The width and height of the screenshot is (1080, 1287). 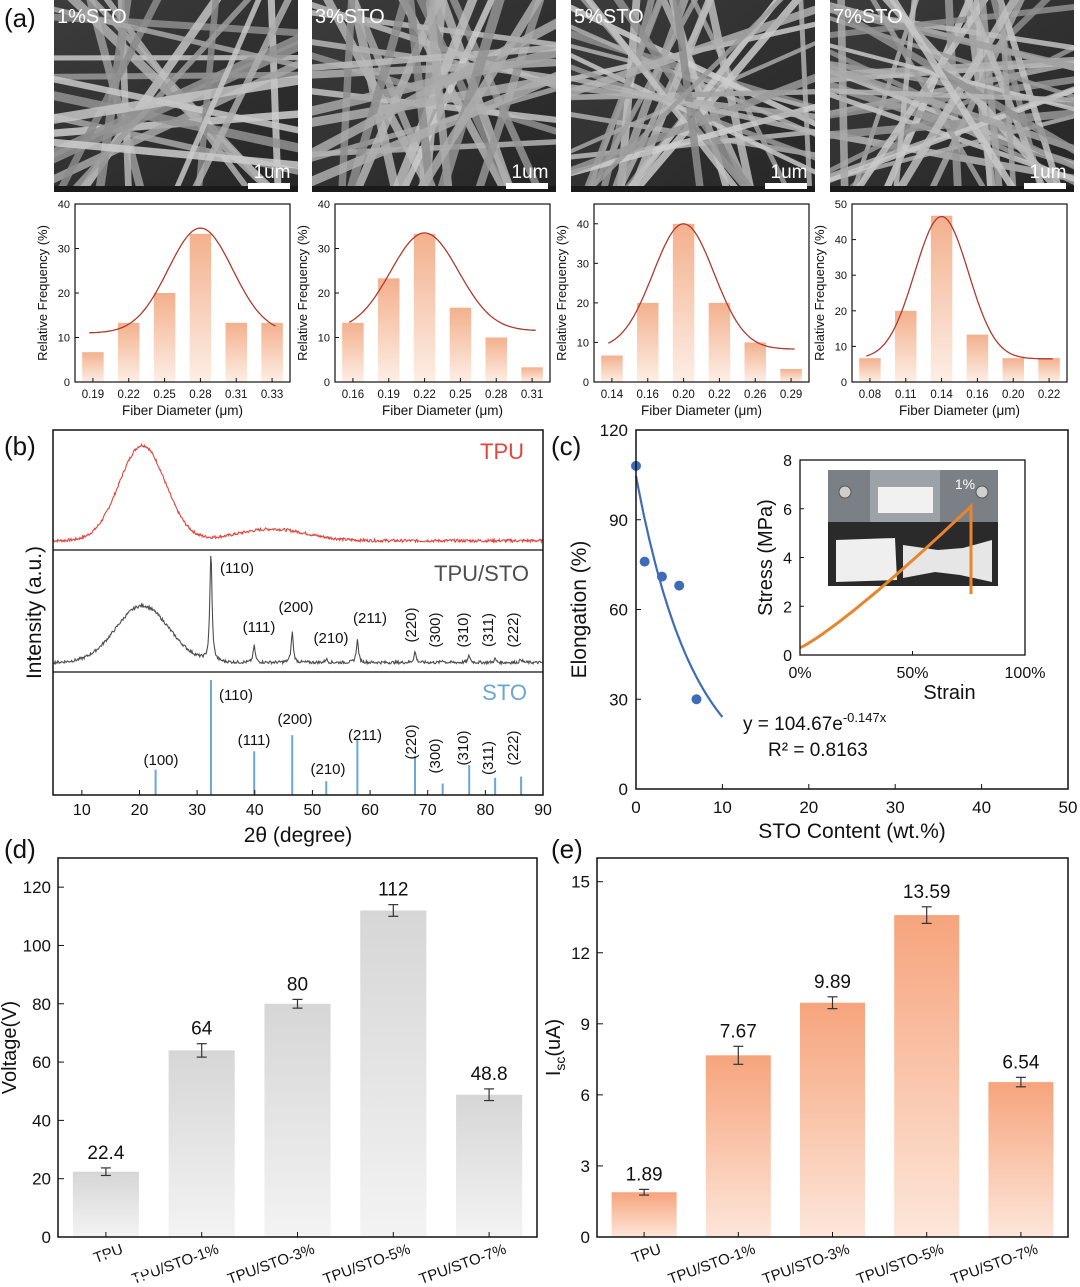 I want to click on y-axis-label: Voltage(V), so click(x=10, y=1047).